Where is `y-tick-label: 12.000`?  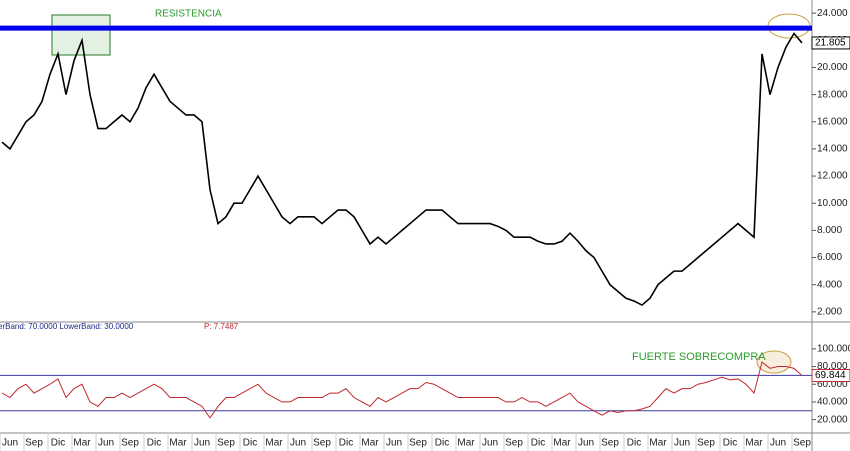
y-tick-label: 12.000 is located at coordinates (832, 176).